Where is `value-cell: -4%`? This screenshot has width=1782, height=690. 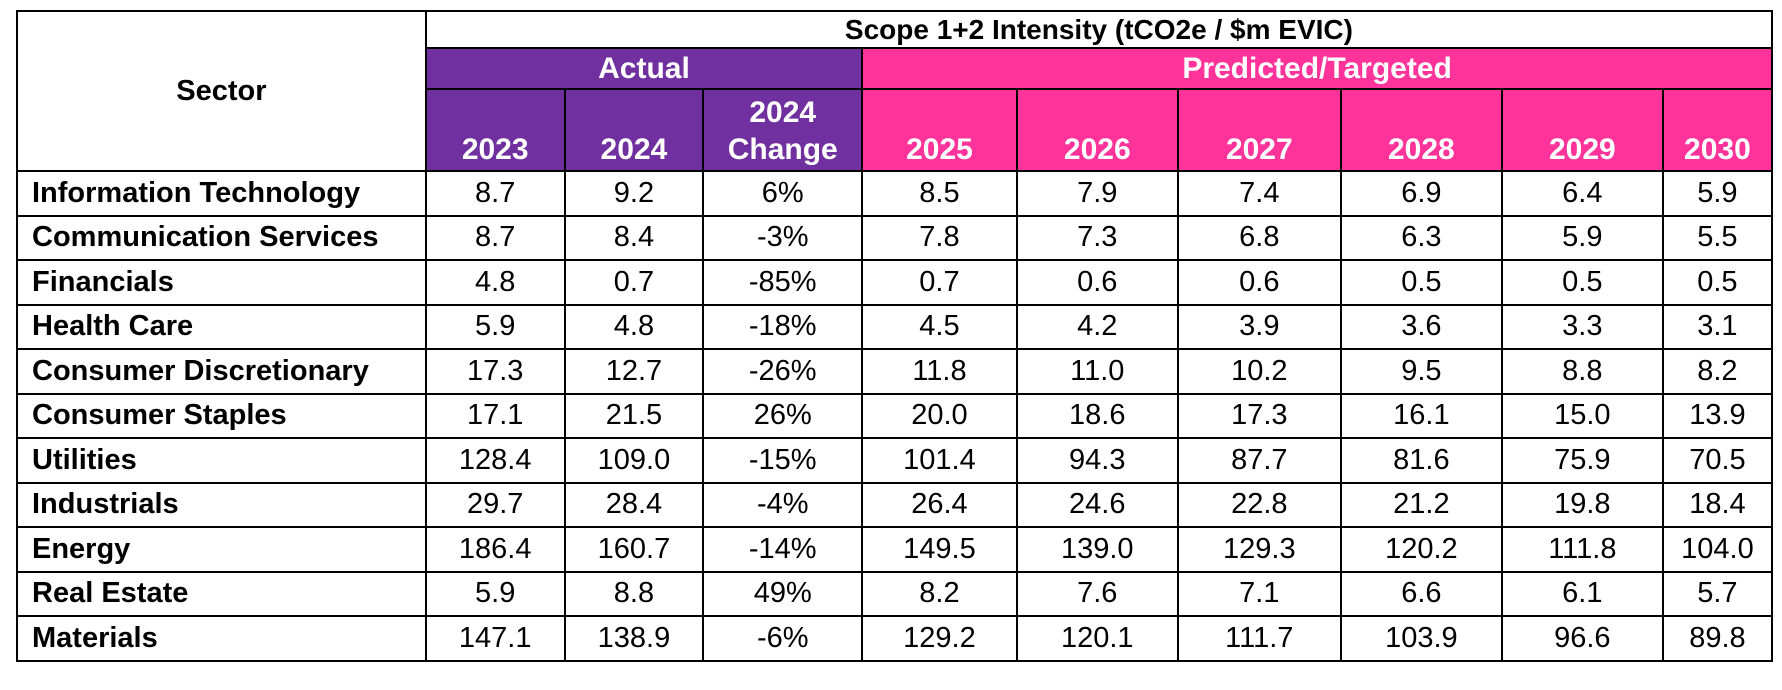
value-cell: -4% is located at coordinates (783, 504).